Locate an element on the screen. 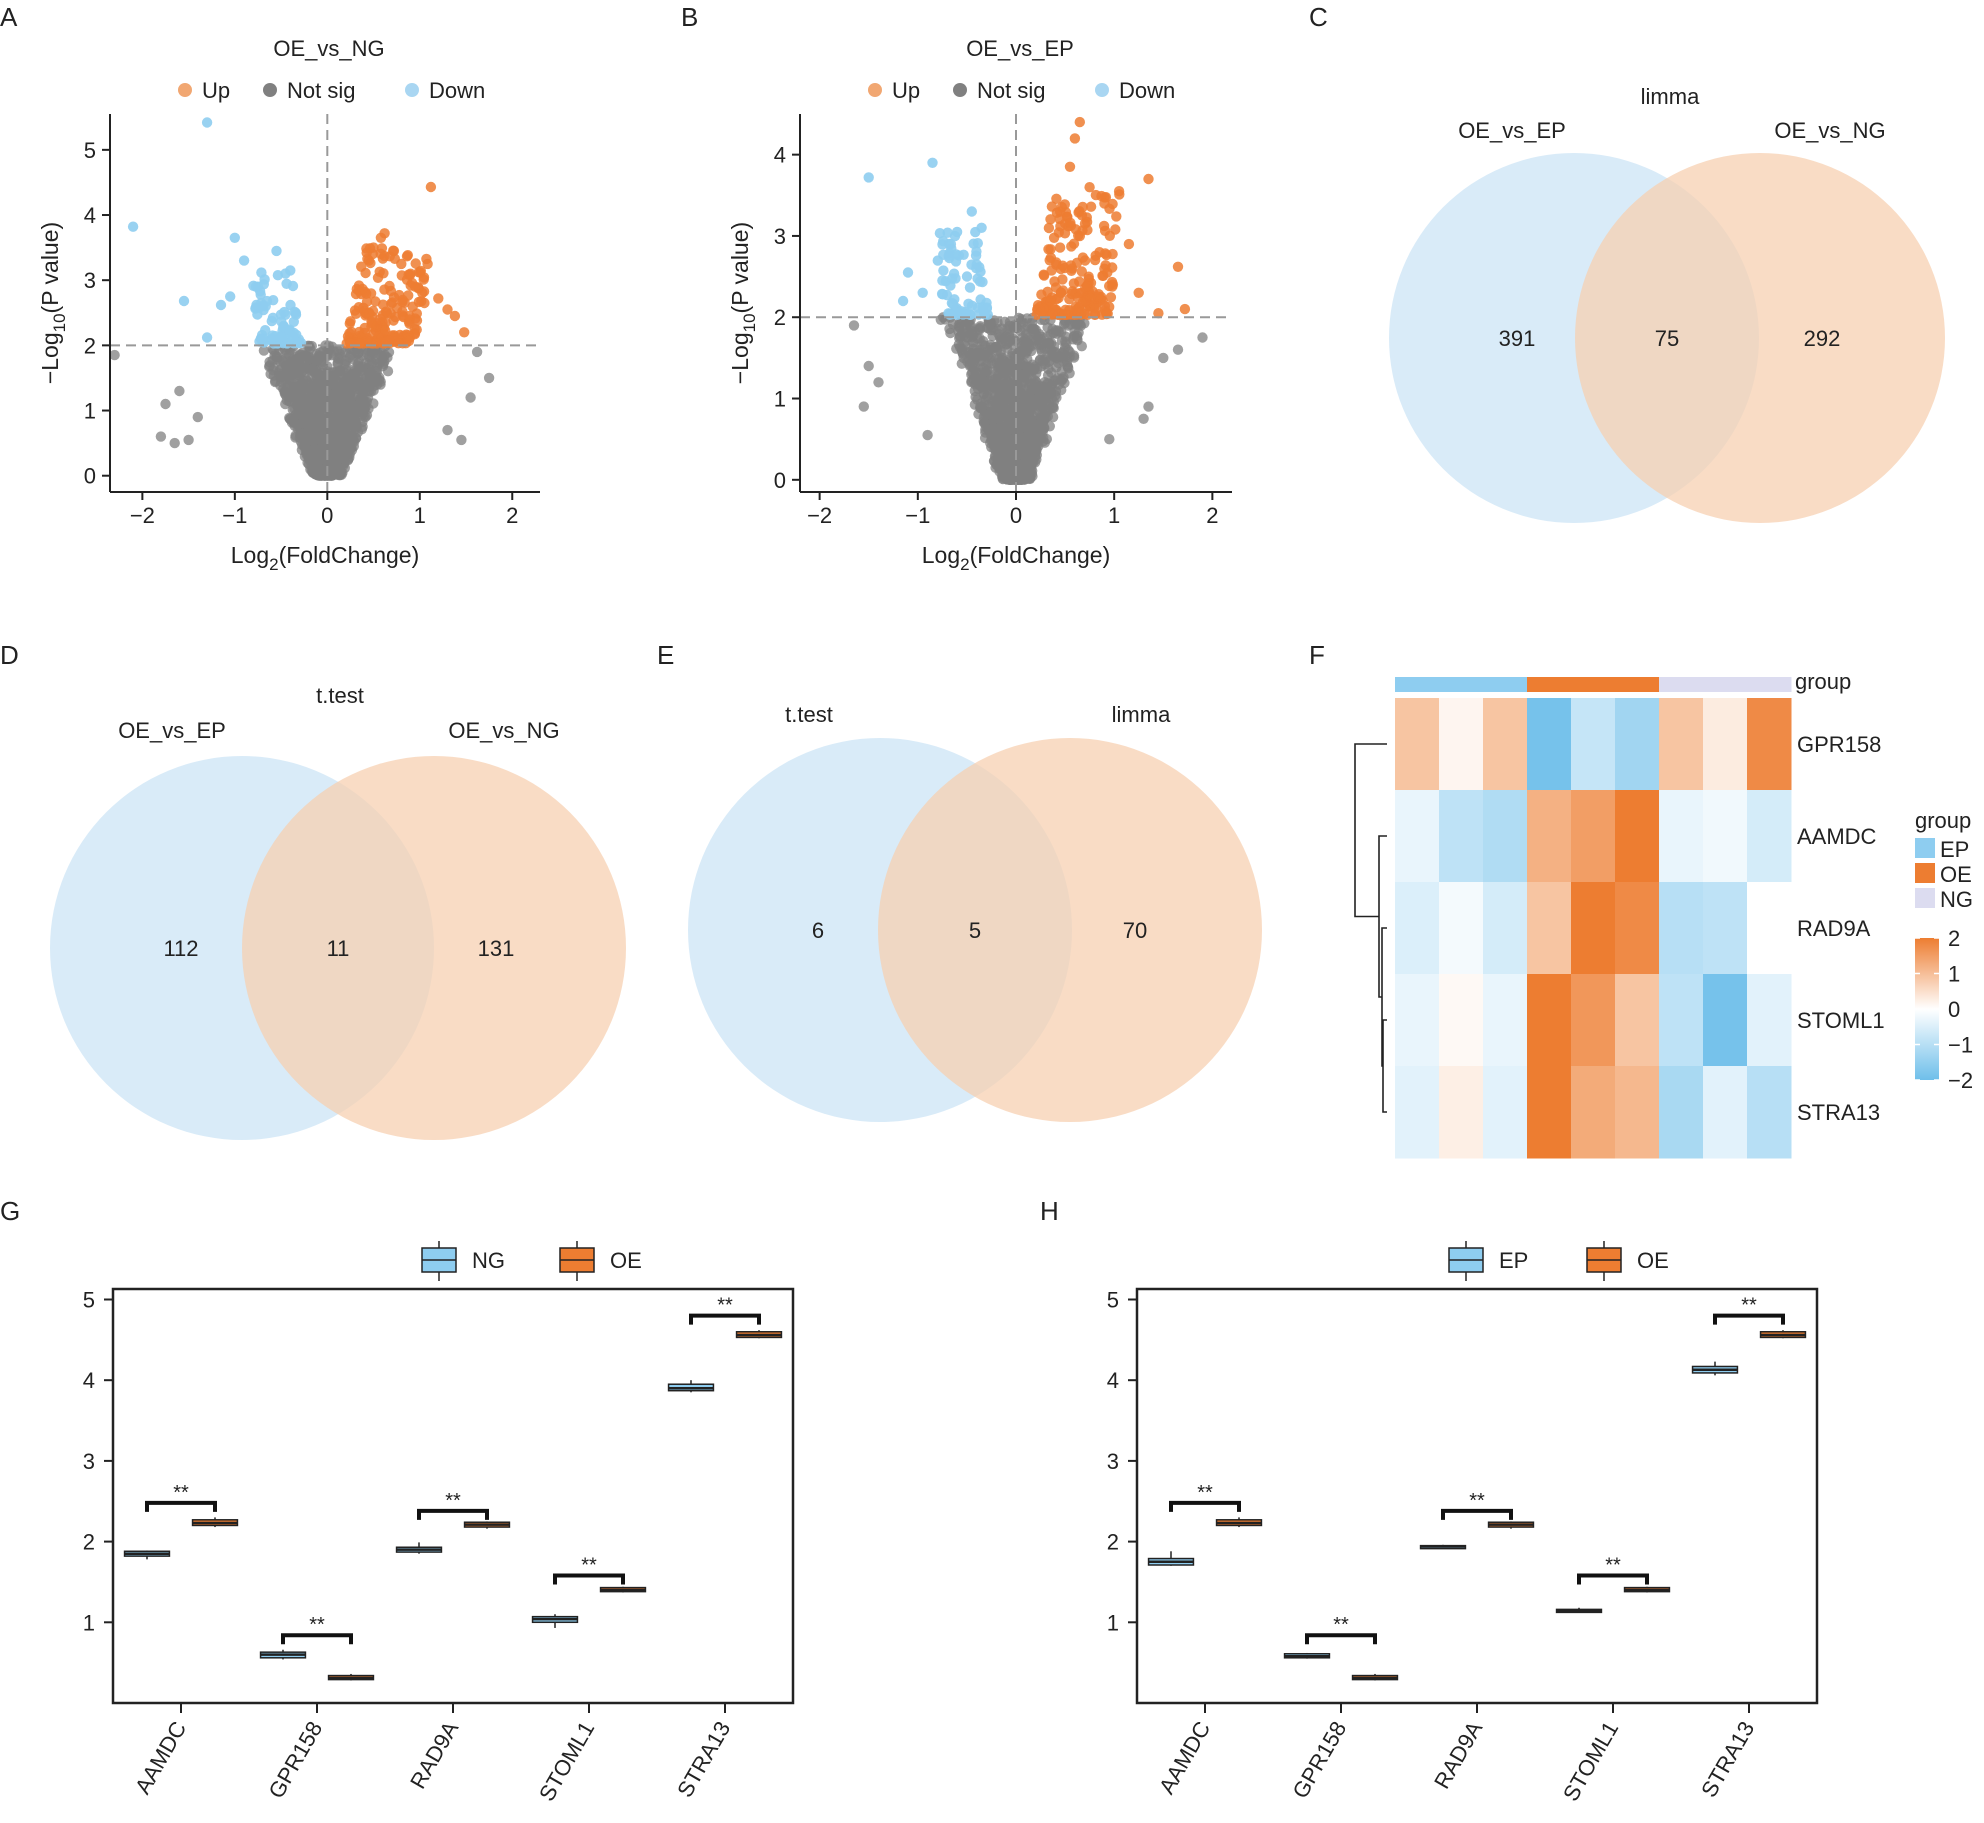 The image size is (1984, 1823). x-tick-label: RAD9A is located at coordinates (1458, 1755).